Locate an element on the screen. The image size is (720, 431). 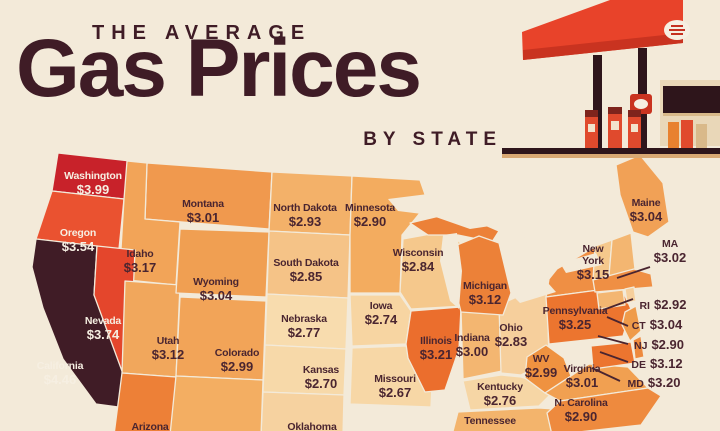
state-label-north-dakota: North Dakota $2.93 is located at coordinates (305, 215).